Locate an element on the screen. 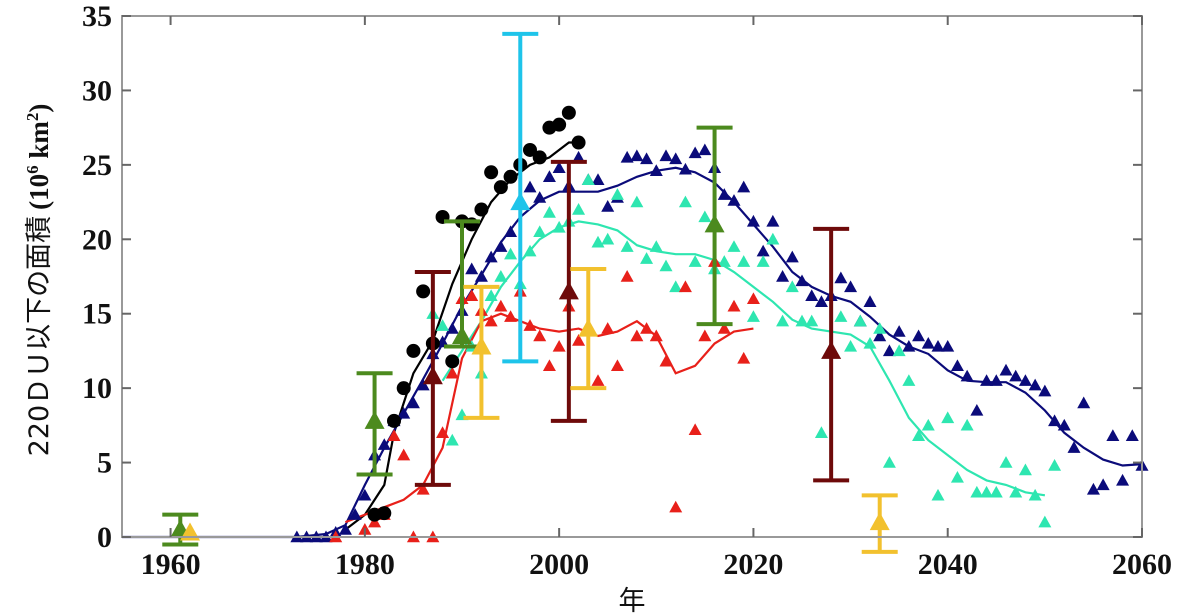  y-axis-title: 220ＤＵ以下の面積 (106 km2) is located at coordinates (39, 280).